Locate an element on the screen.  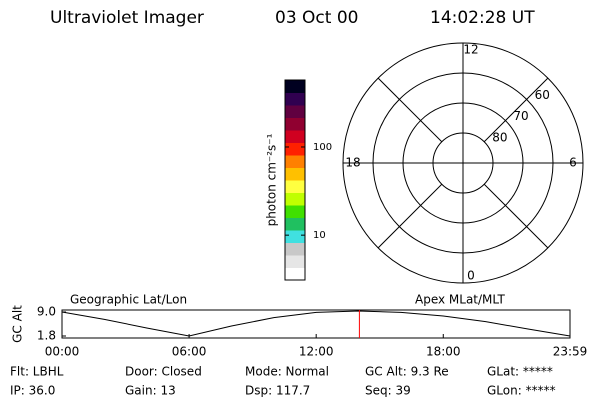
status-field: GC Alt: 9.3 Re is located at coordinates (407, 372).